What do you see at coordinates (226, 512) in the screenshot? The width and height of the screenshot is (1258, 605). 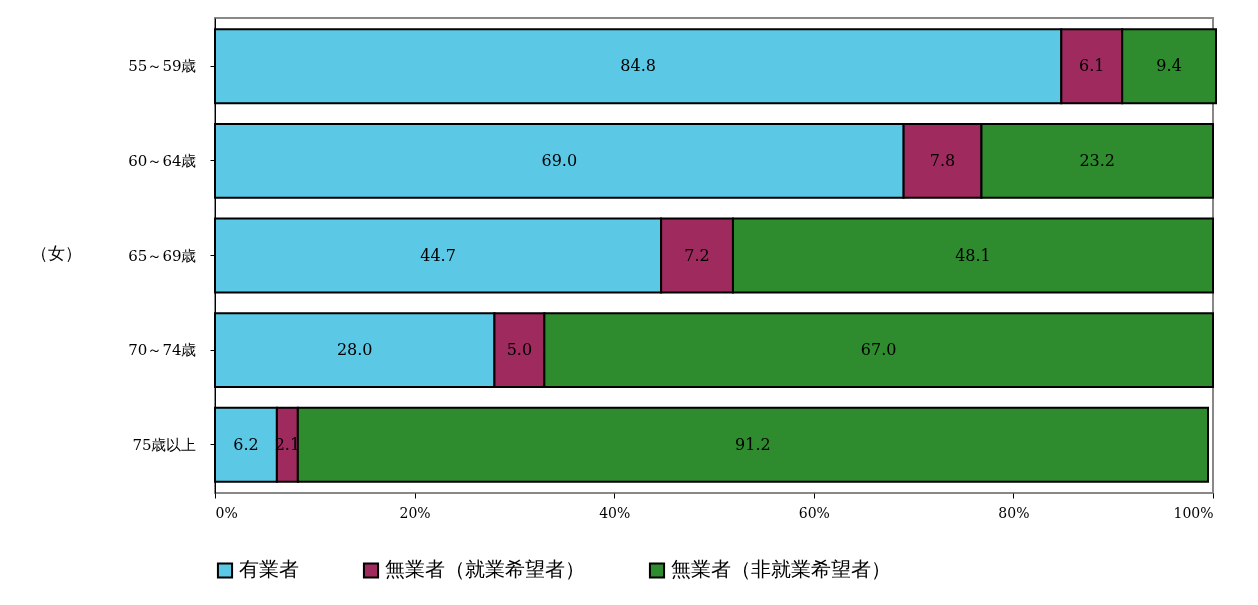 I see `x-tick-label: 0%` at bounding box center [226, 512].